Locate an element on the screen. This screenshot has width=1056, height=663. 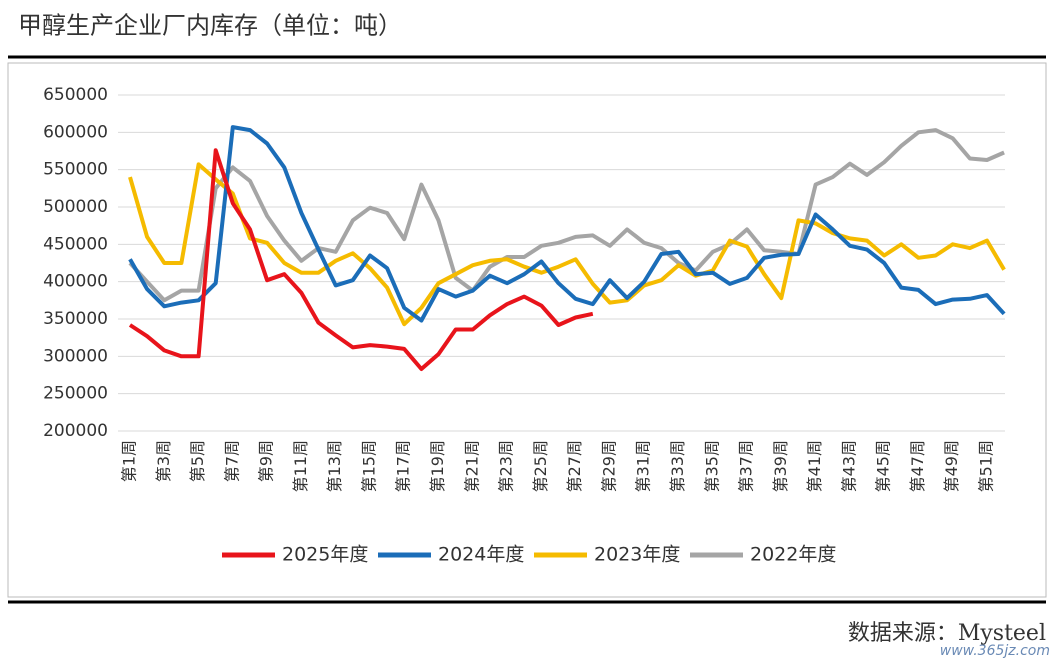
source: 数据来源：Mysteel is located at coordinates (947, 633).